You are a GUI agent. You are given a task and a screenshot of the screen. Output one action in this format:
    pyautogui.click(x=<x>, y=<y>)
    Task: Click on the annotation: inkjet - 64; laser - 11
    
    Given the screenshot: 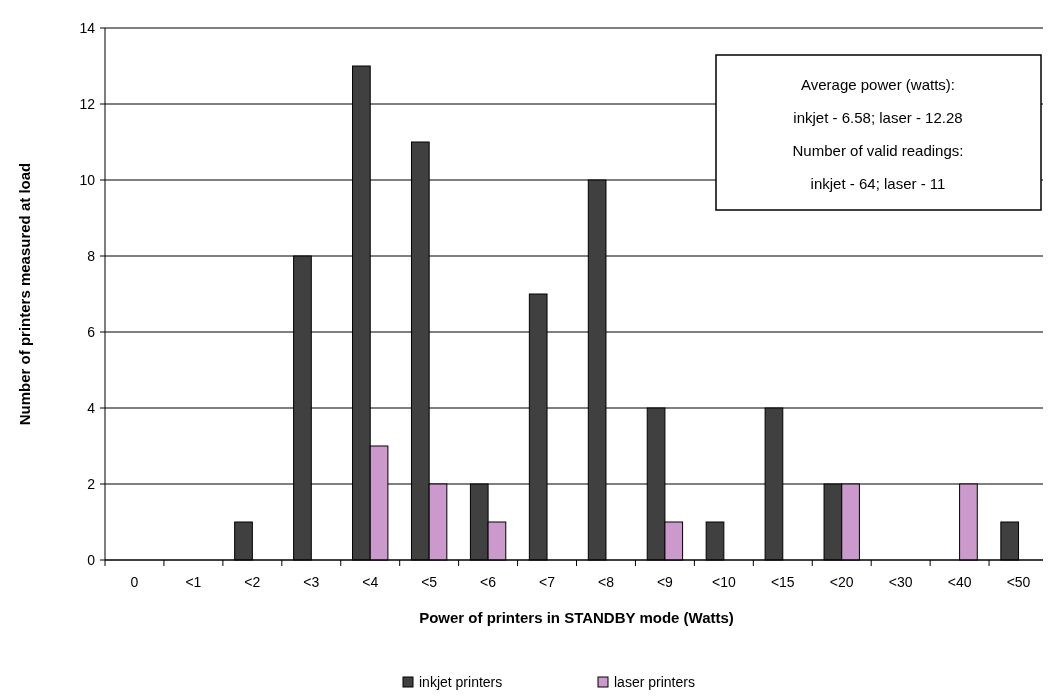 What is the action you would take?
    pyautogui.click(x=878, y=183)
    